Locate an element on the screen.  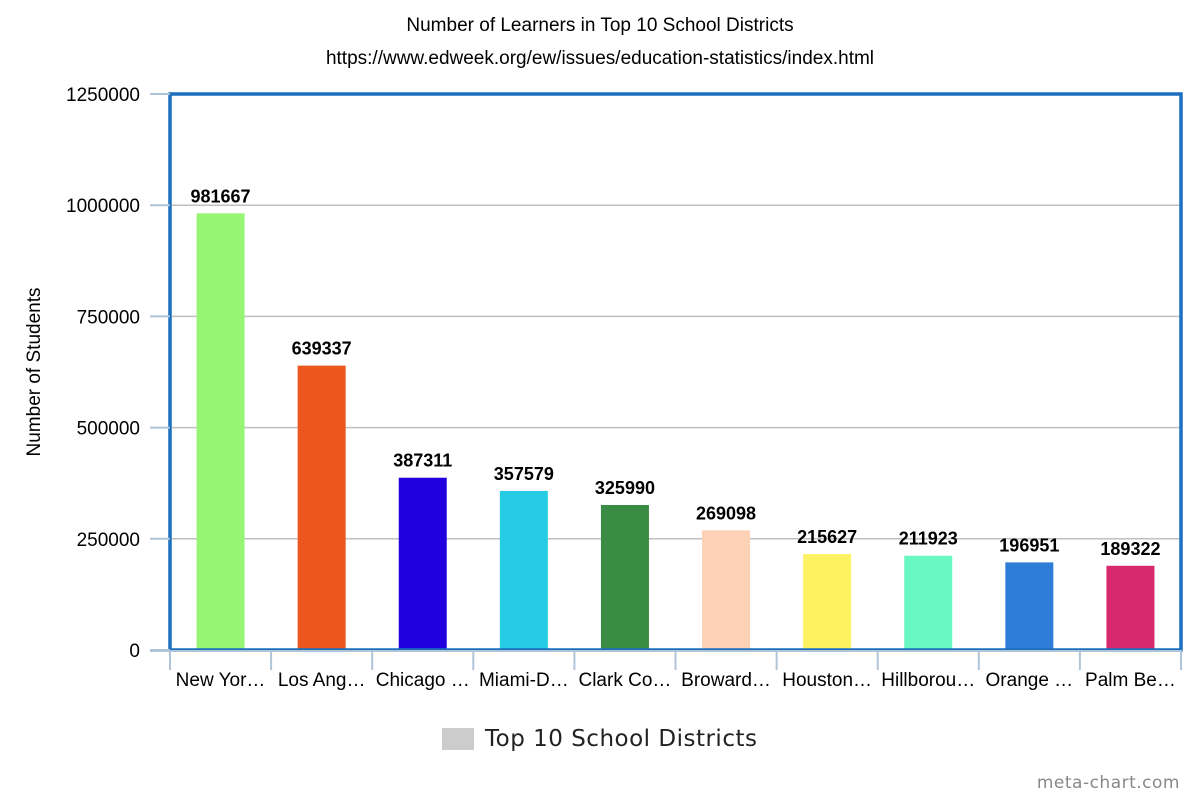
data-label: 639337 is located at coordinates (322, 349).